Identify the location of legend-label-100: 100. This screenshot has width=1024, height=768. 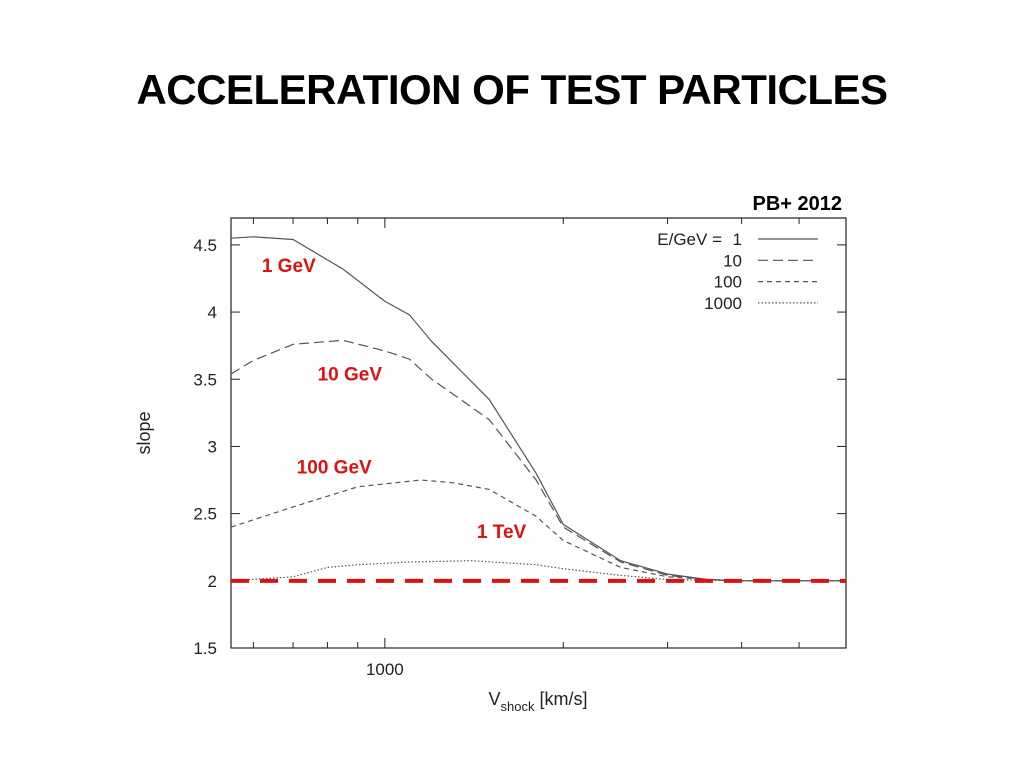
(728, 282).